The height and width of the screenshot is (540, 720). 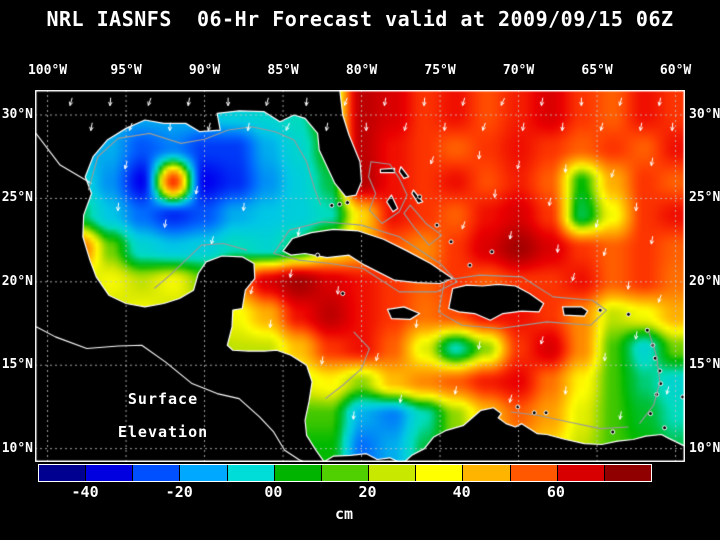 What do you see at coordinates (204, 70) in the screenshot?
I see `lon-axis-label: 90°W` at bounding box center [204, 70].